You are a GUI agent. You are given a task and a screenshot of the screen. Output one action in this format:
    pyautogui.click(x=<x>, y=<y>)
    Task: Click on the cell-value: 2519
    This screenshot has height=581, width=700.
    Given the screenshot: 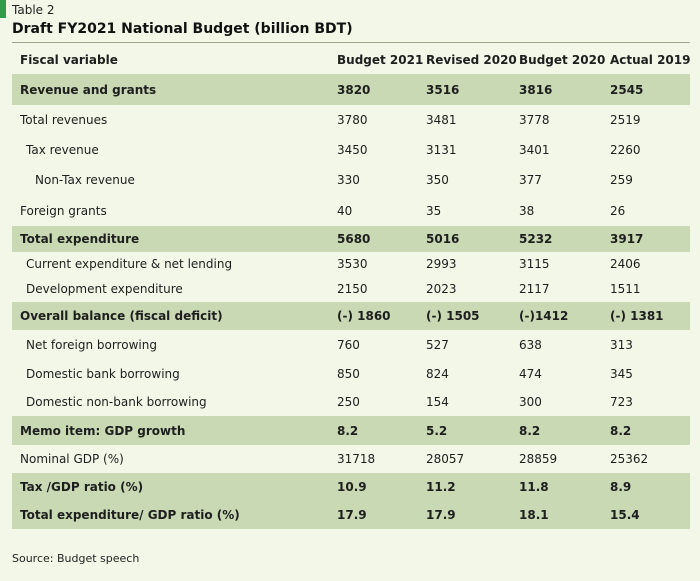 What is the action you would take?
    pyautogui.click(x=625, y=120)
    